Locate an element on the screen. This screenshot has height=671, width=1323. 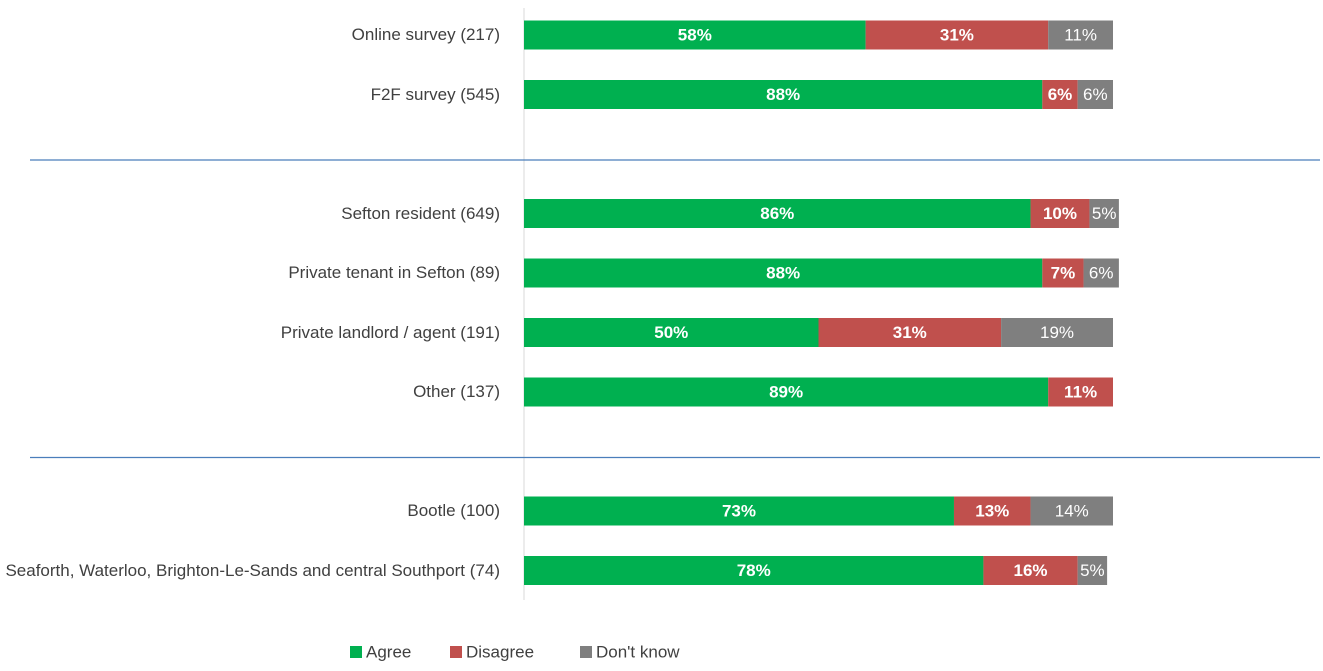
legend-label: Agree is located at coordinates (388, 651).